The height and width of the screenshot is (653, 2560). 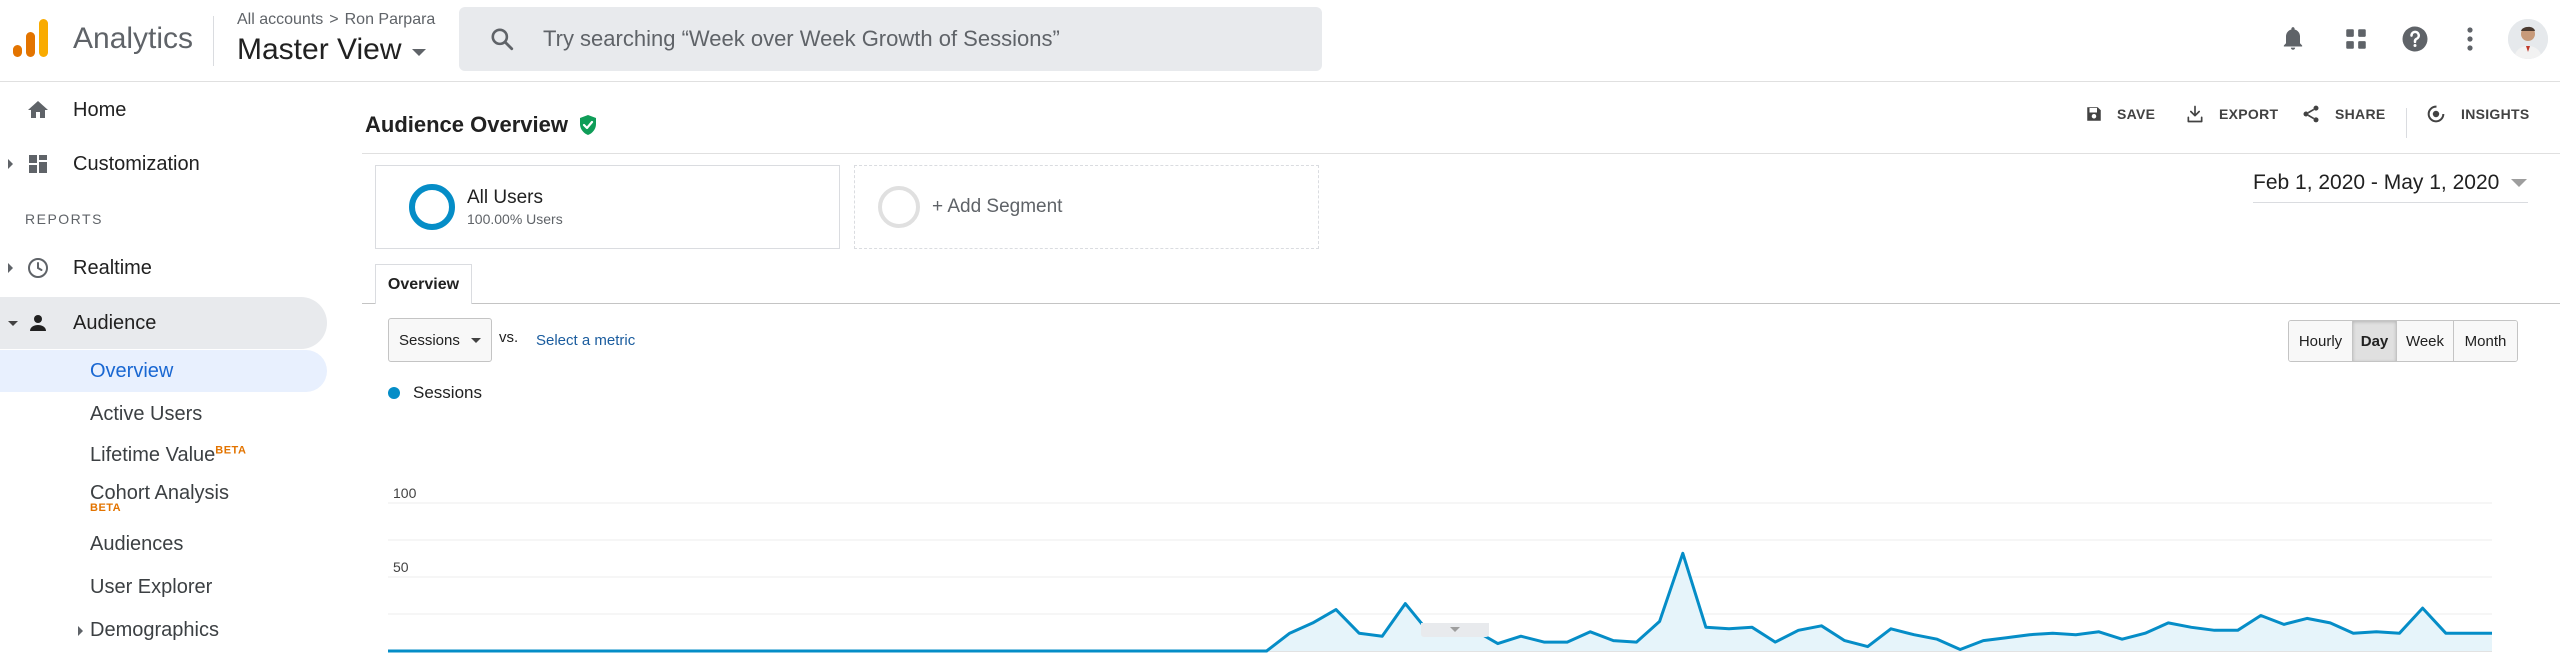 I want to click on sidebar-item-audience: Audience, so click(x=165, y=323).